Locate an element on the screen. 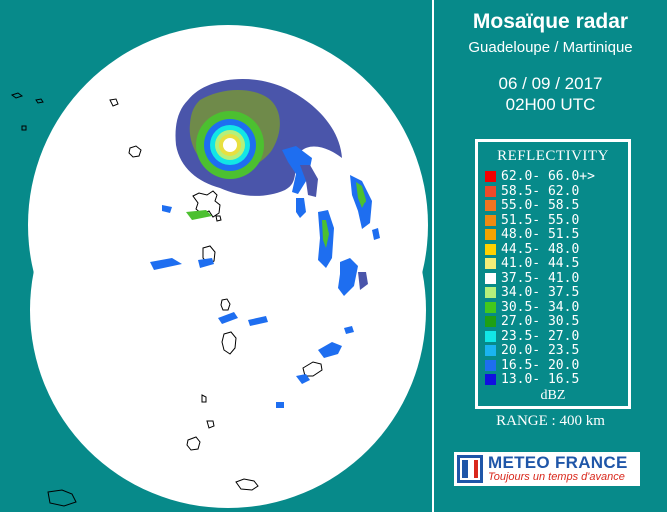 Image resolution: width=667 pixels, height=512 pixels. legend-label: 16.5- 20.0 is located at coordinates (540, 365).